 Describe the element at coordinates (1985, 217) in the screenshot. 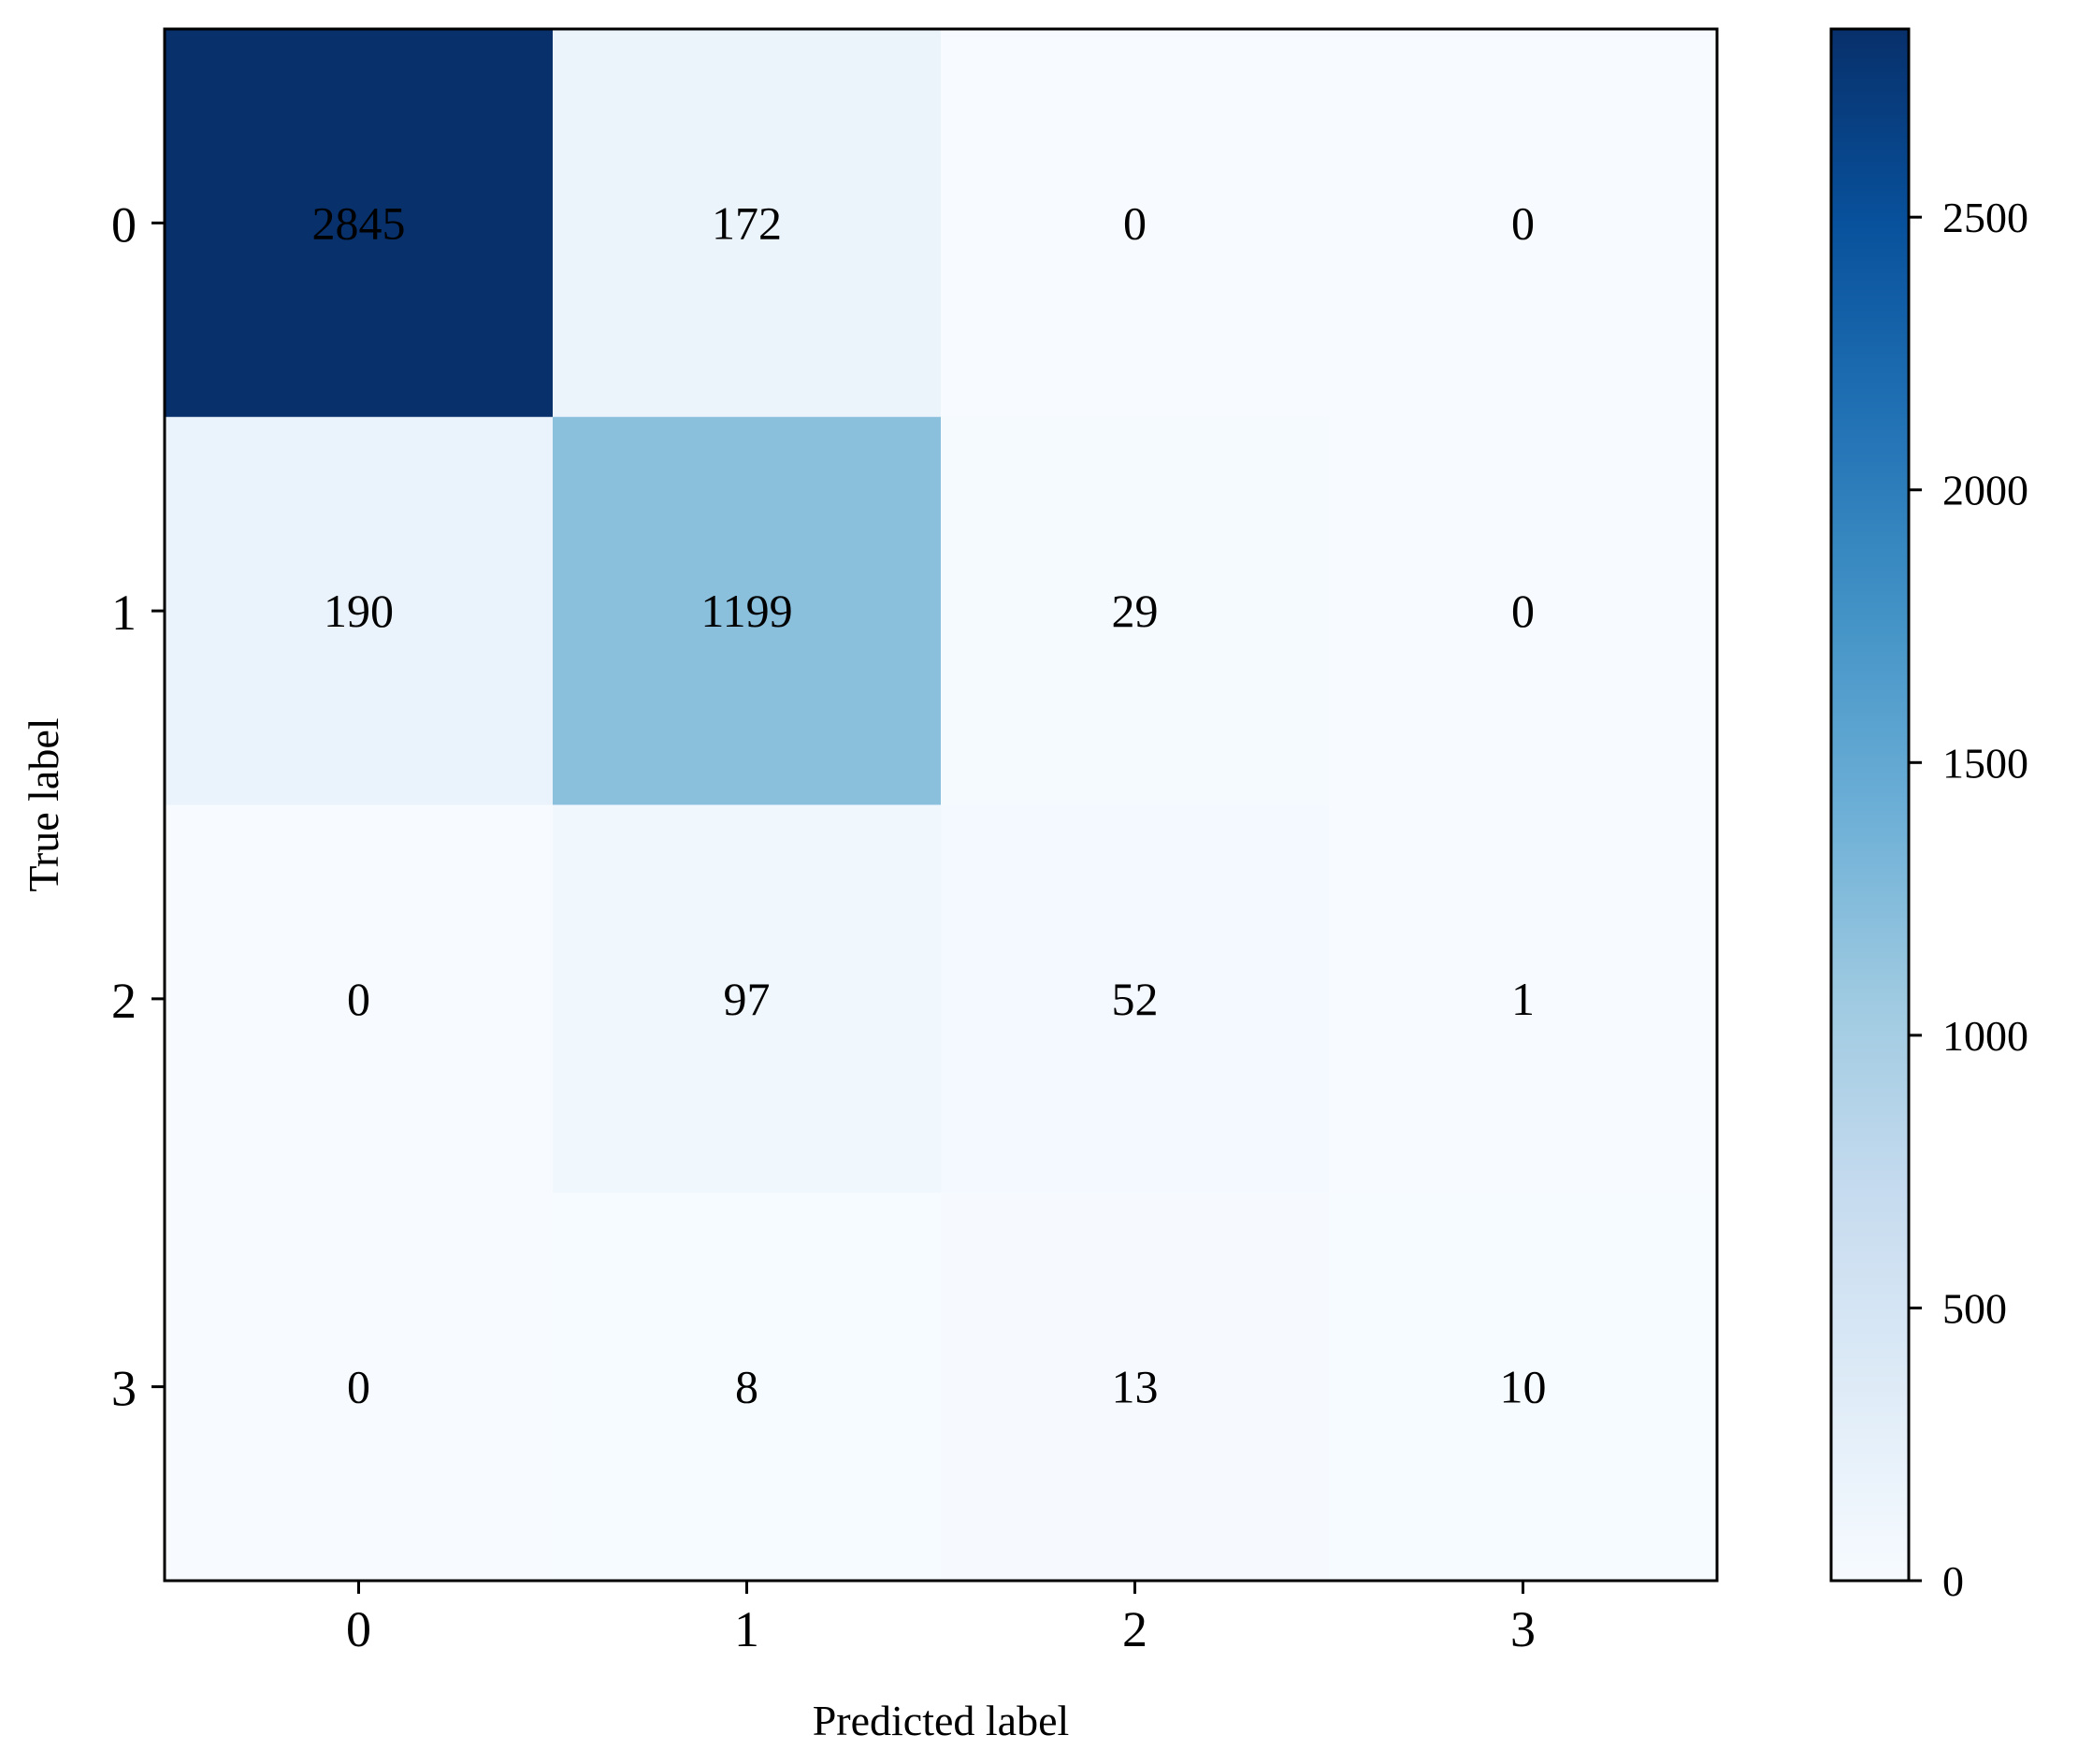

I see `colorbar-tick-label: 2500` at that location.